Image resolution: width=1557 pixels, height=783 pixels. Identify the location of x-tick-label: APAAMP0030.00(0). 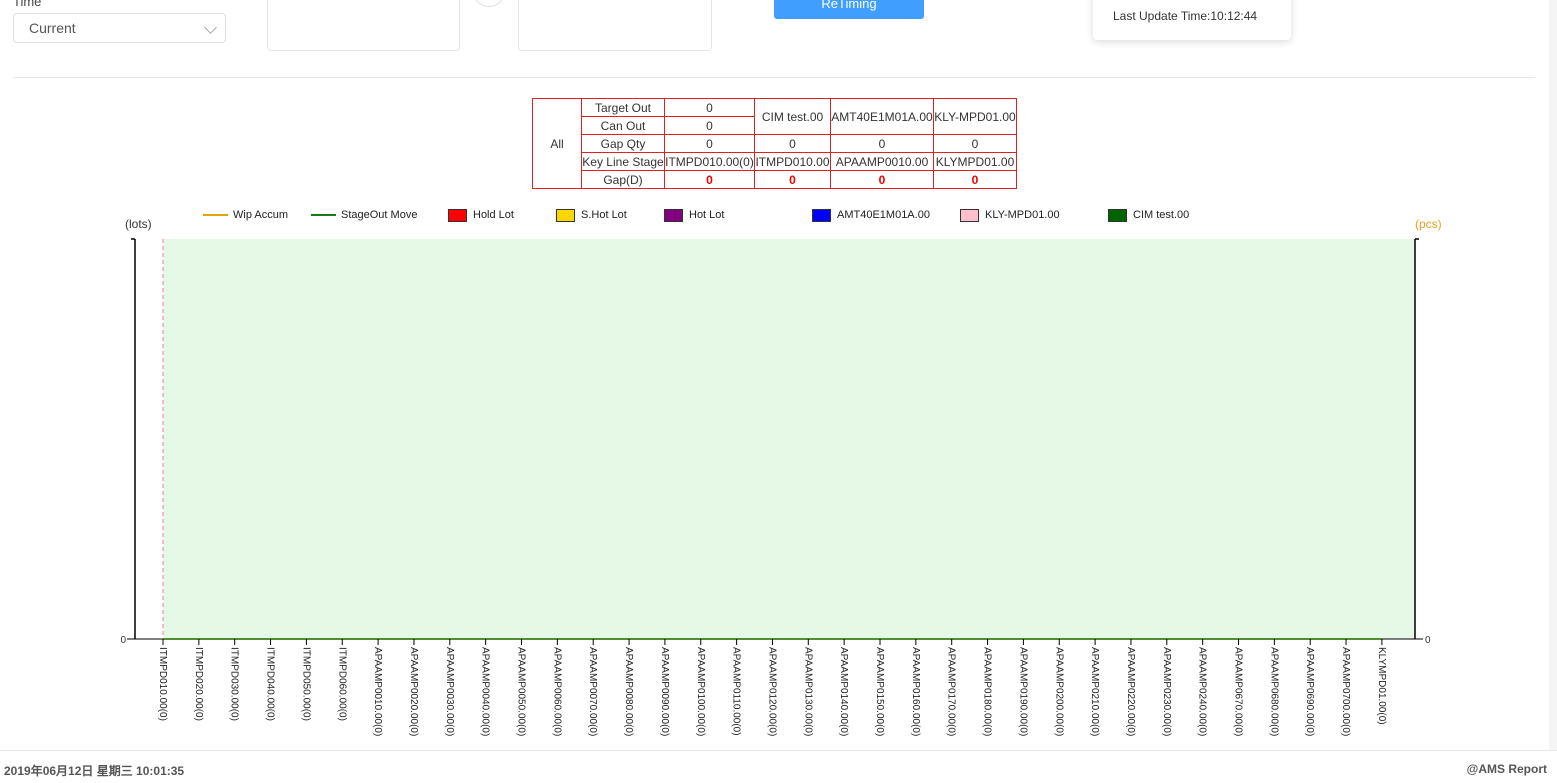
(449, 691).